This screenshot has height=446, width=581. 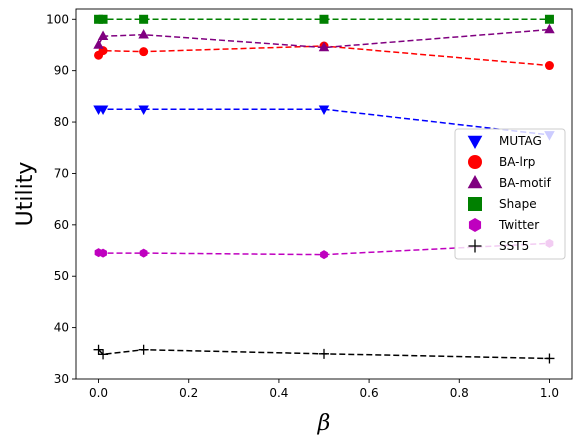 I want to click on series-shape, so click(x=324, y=19).